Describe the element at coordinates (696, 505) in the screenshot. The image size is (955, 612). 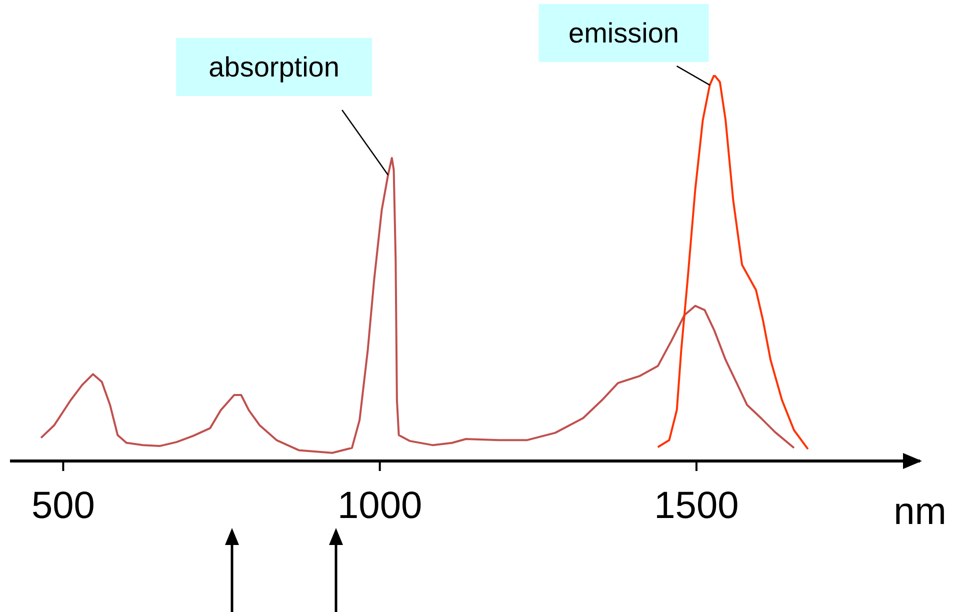
I see `x-tick-label: 1500` at that location.